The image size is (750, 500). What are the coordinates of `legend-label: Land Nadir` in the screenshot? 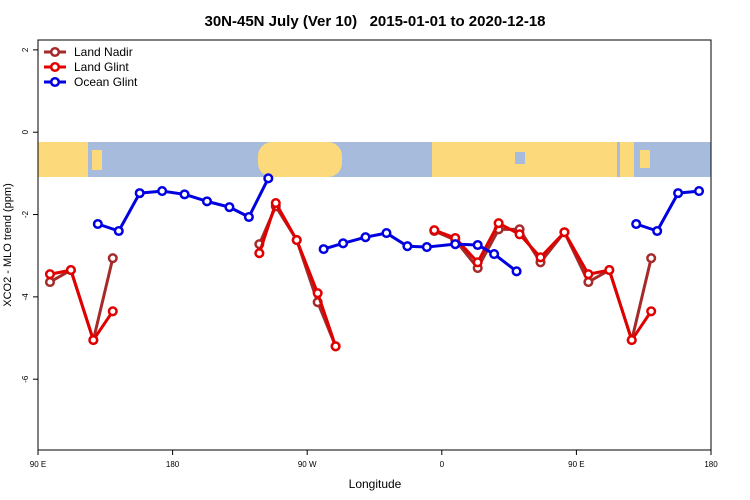 It's located at (103, 52).